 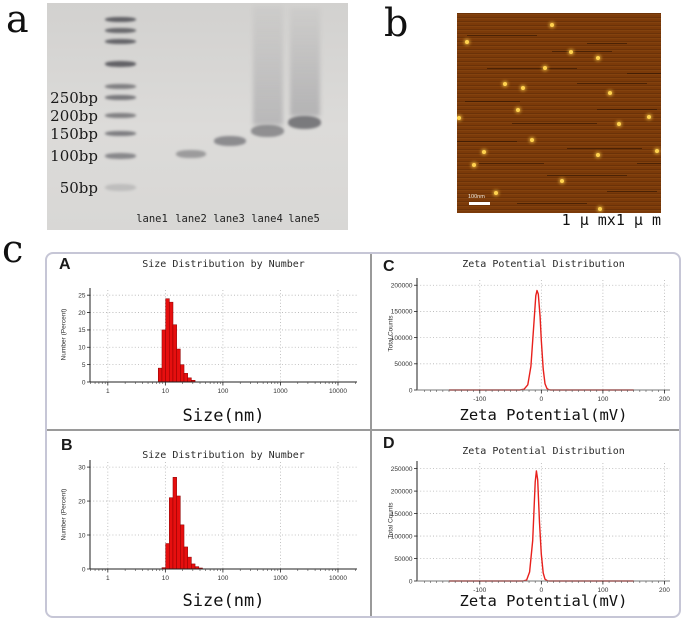 I want to click on chart-c-title: Zeta Potential Distribution, so click(x=543, y=264).